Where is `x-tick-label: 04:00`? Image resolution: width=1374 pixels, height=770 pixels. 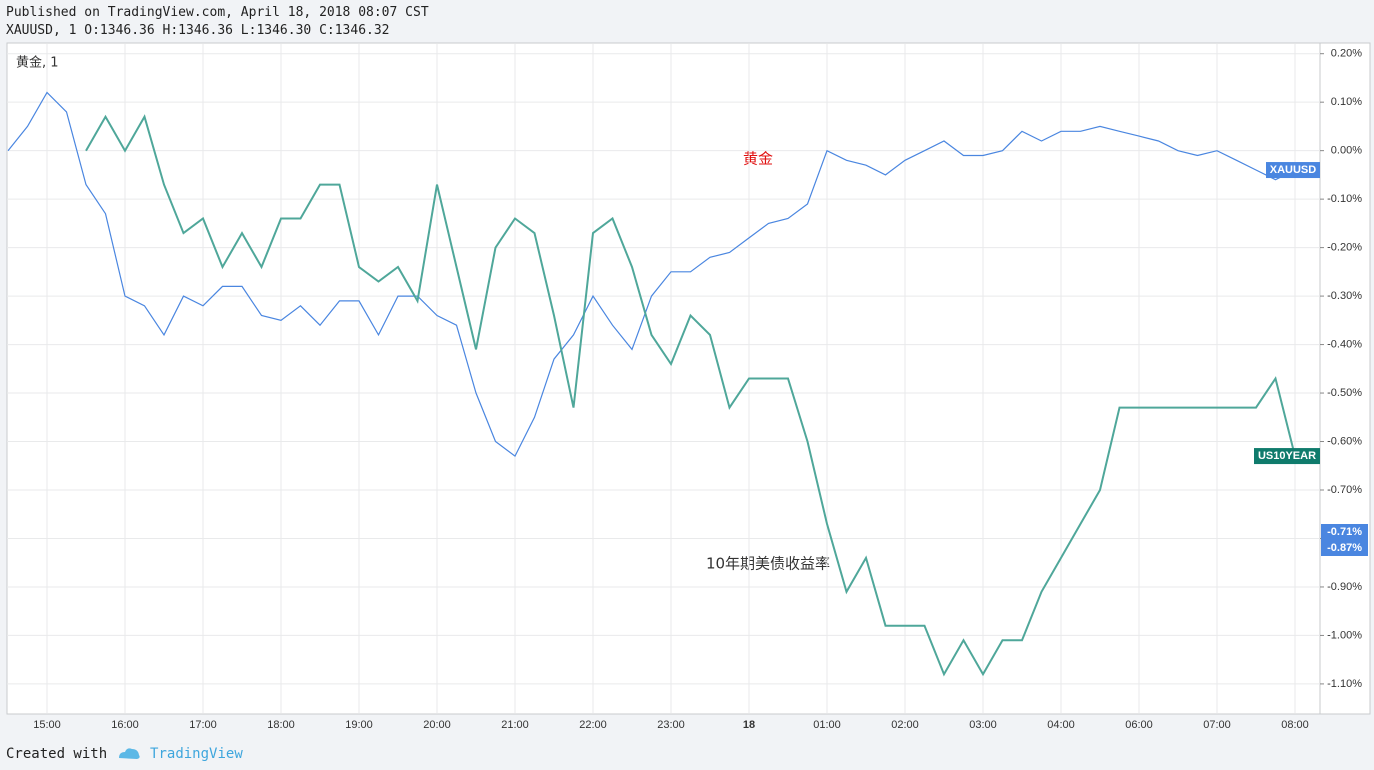 x-tick-label: 04:00 is located at coordinates (1061, 725).